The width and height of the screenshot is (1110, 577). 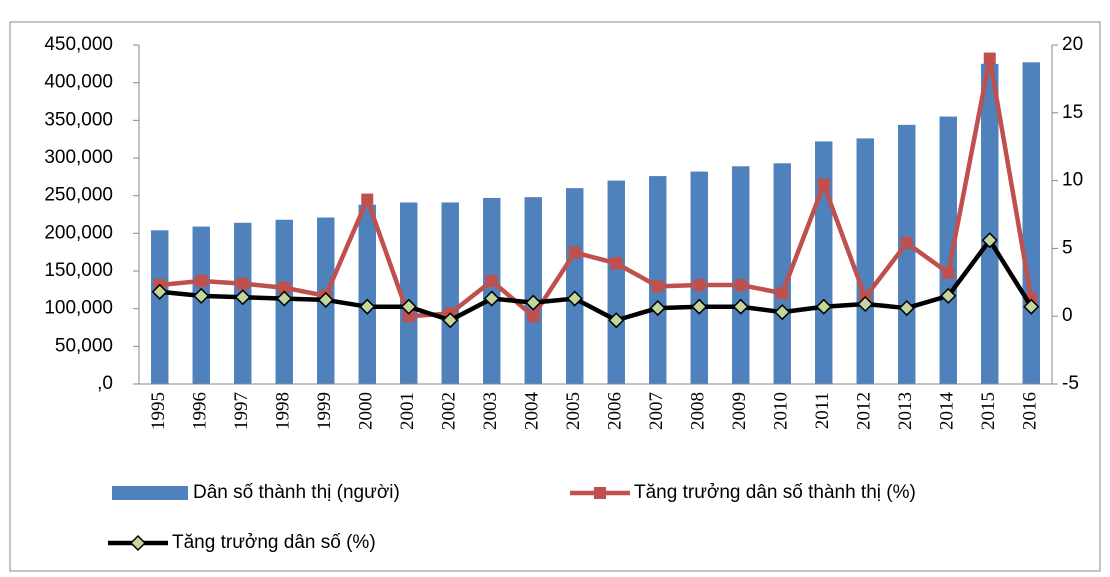 I want to click on y-tick-label: 100,000, so click(x=78, y=308).